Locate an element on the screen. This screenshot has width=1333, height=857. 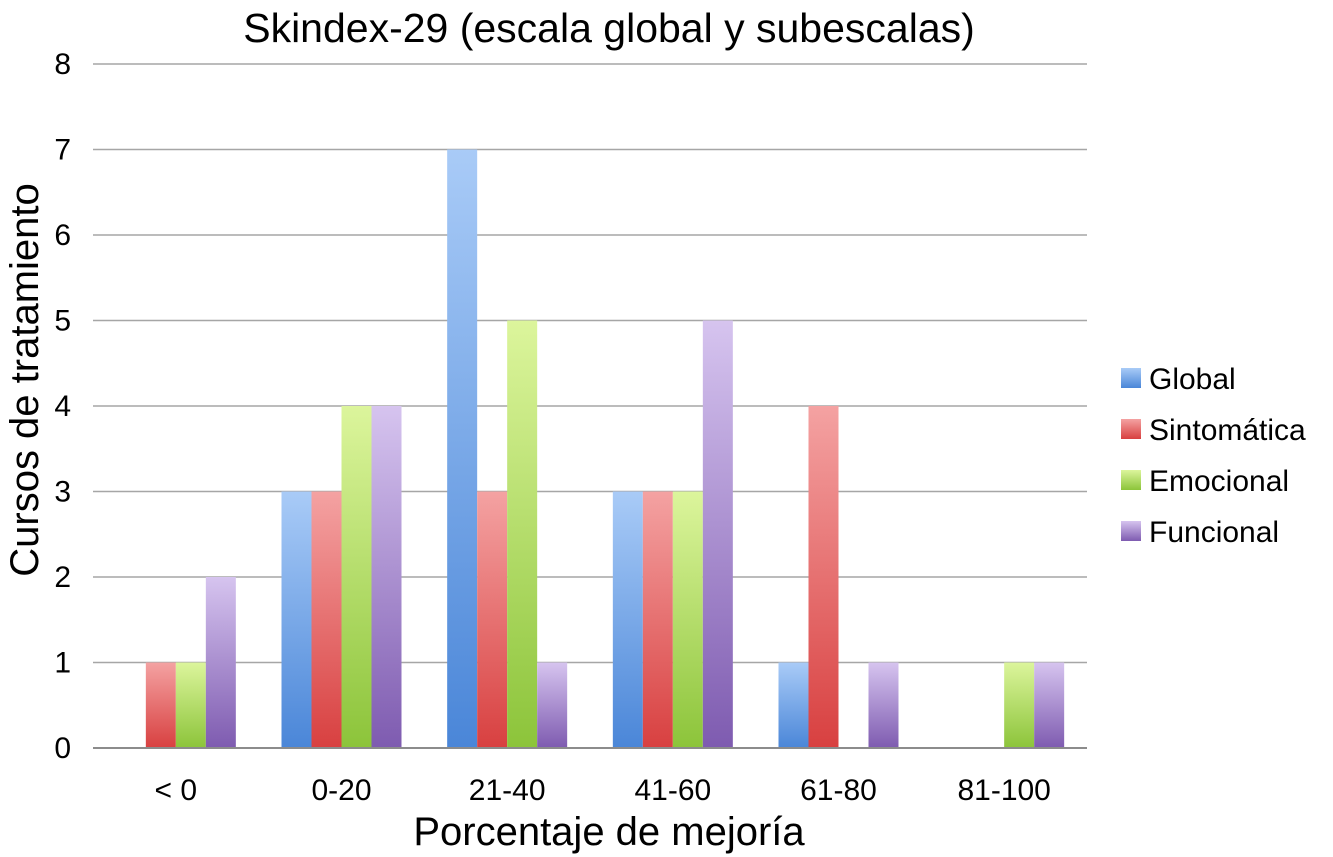
bar-sintomática-2 is located at coordinates (492, 619).